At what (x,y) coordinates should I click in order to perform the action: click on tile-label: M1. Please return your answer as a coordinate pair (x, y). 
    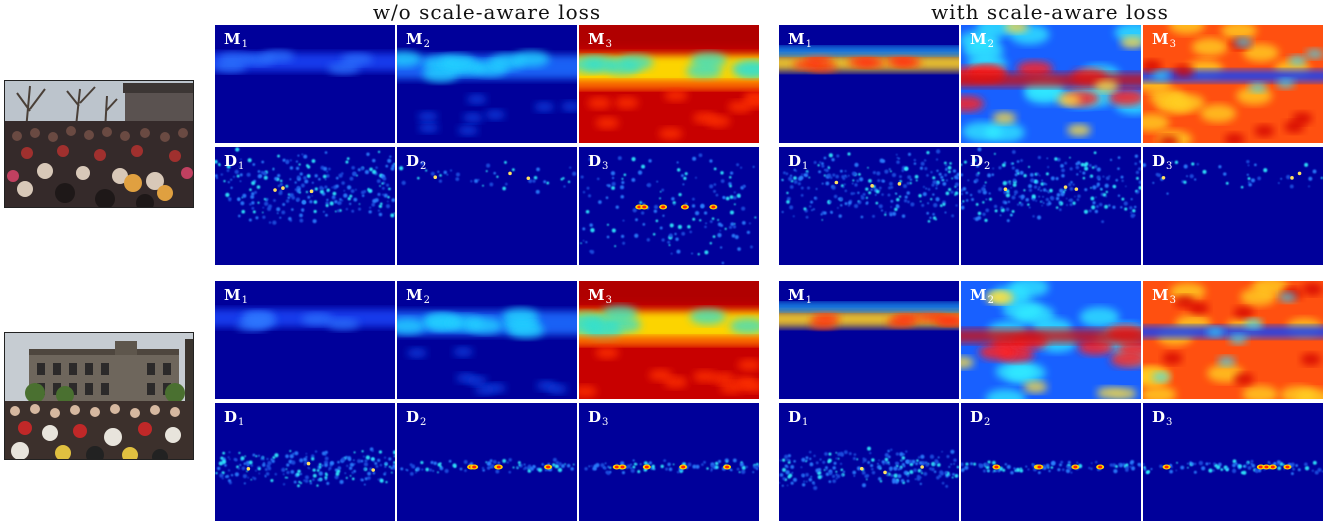
    Looking at the image, I should click on (236, 42).